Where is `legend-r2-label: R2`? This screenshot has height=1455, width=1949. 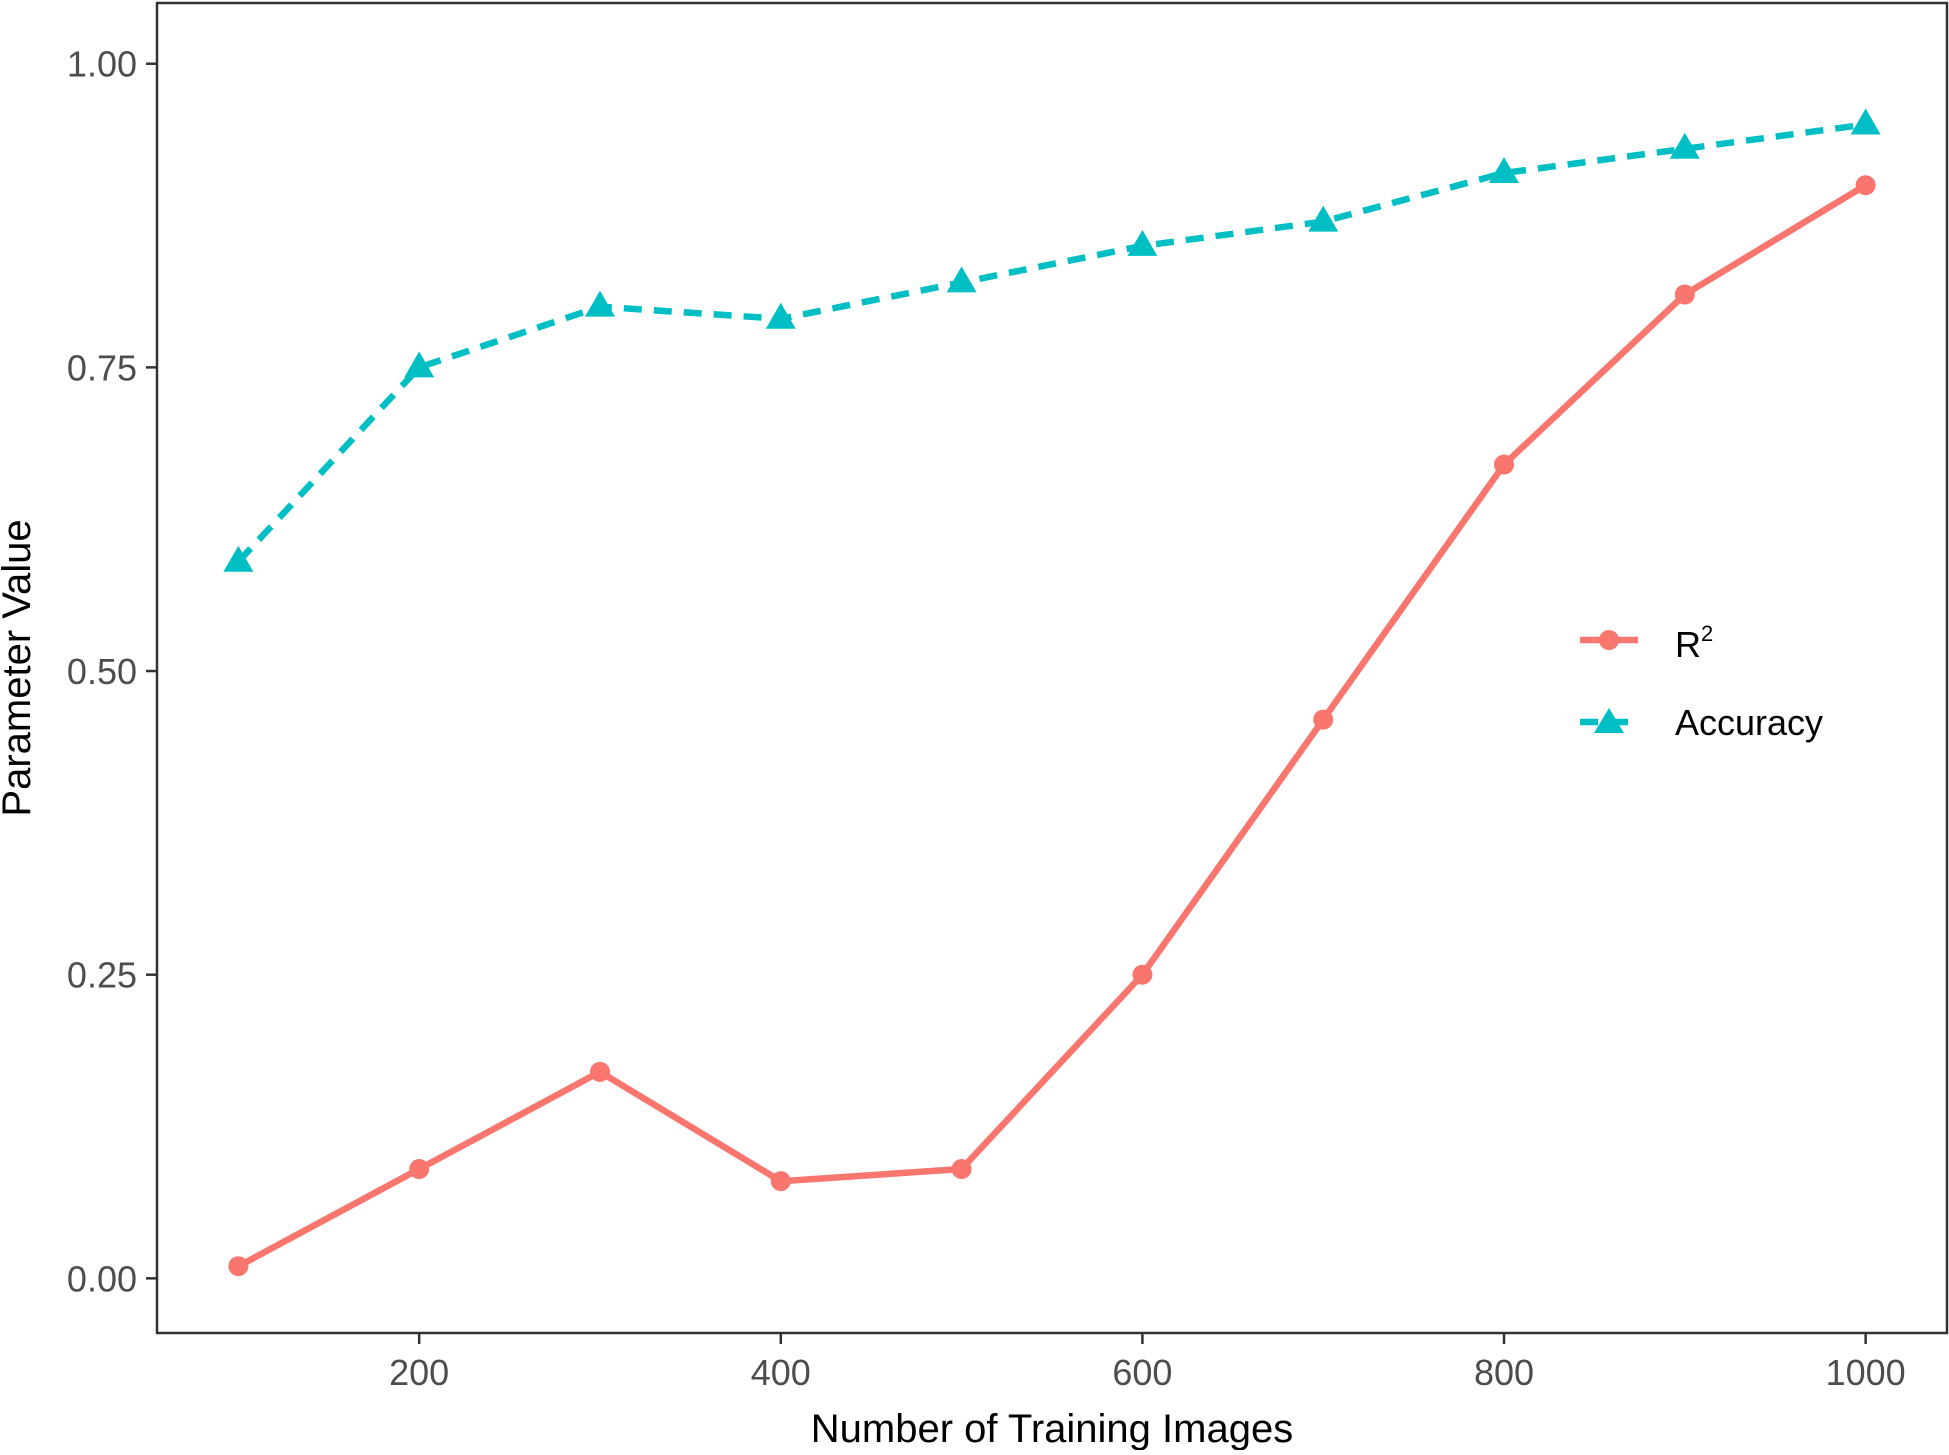 legend-r2-label: R2 is located at coordinates (1694, 643).